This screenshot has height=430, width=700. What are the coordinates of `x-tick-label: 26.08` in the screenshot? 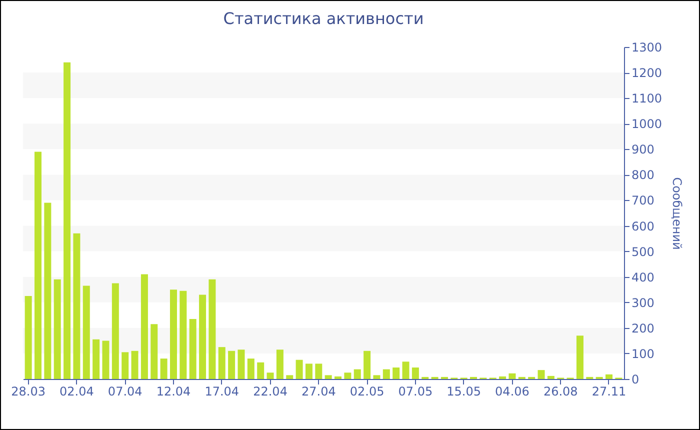 It's located at (560, 391).